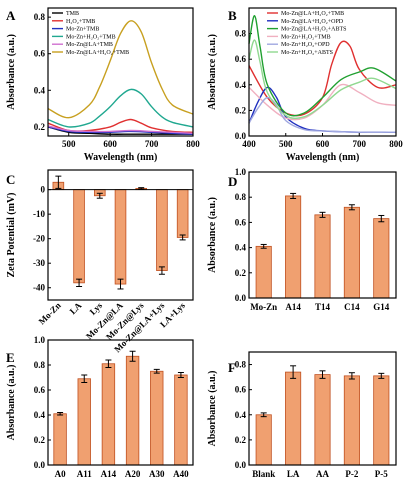 The width and height of the screenshot is (403, 502). I want to click on x-tick-label: C14, so click(352, 307).